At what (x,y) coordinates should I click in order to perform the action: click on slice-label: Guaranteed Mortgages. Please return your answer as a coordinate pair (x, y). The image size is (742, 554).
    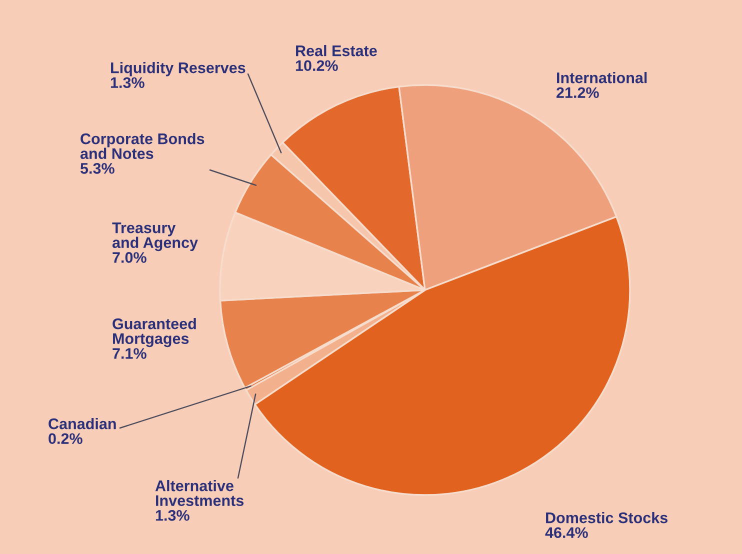
    Looking at the image, I should click on (154, 333).